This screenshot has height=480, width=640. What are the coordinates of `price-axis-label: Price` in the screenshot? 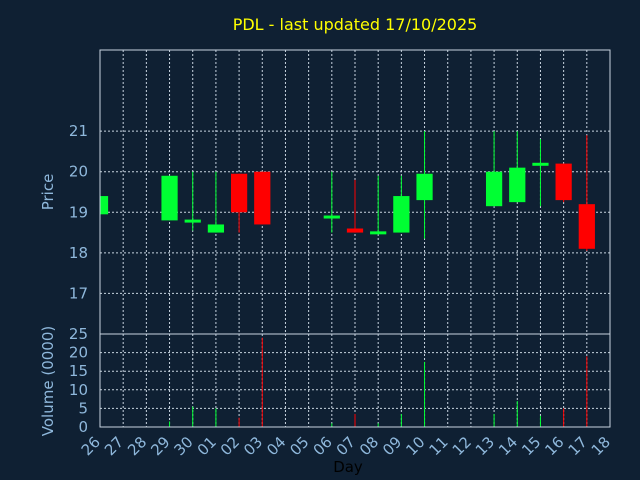 It's located at (48, 192).